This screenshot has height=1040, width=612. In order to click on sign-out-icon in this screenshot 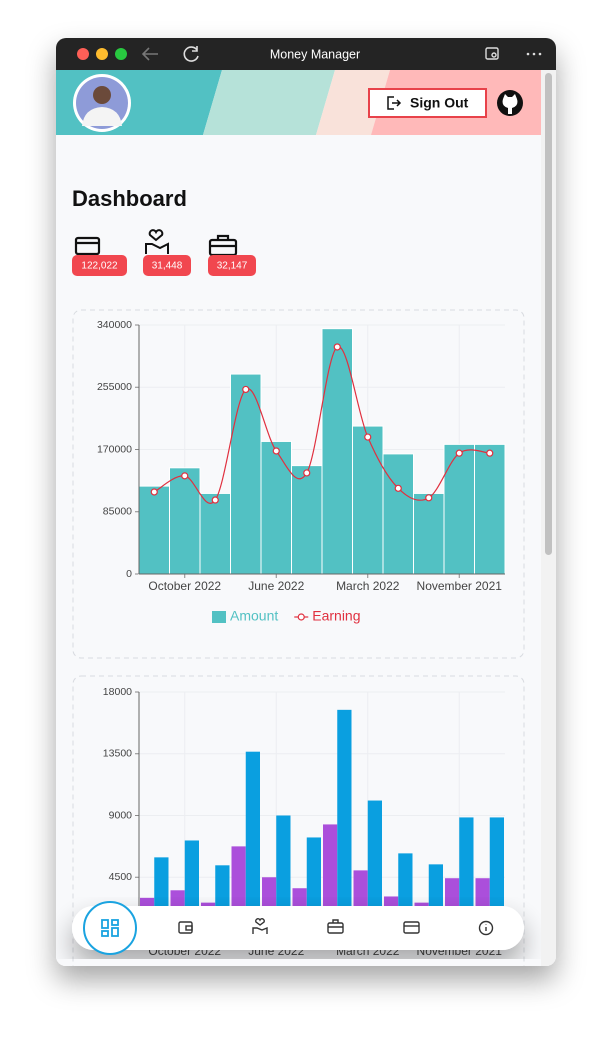, I will do `click(394, 103)`.